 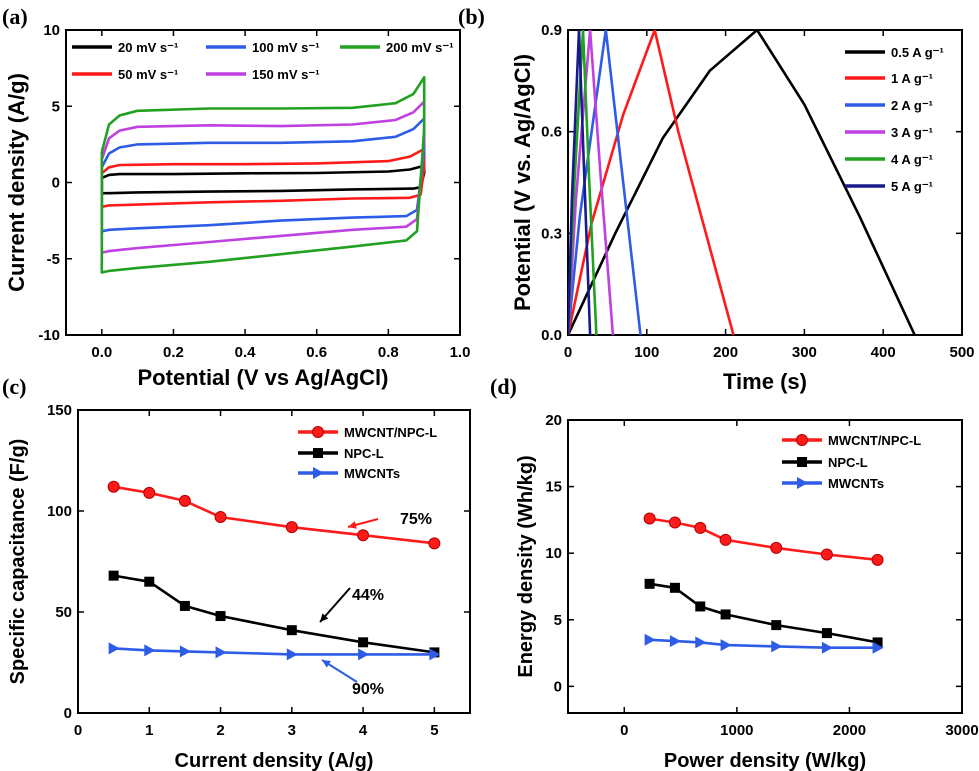 I want to click on legend-label: 2 A g⁻¹, so click(x=912, y=105).